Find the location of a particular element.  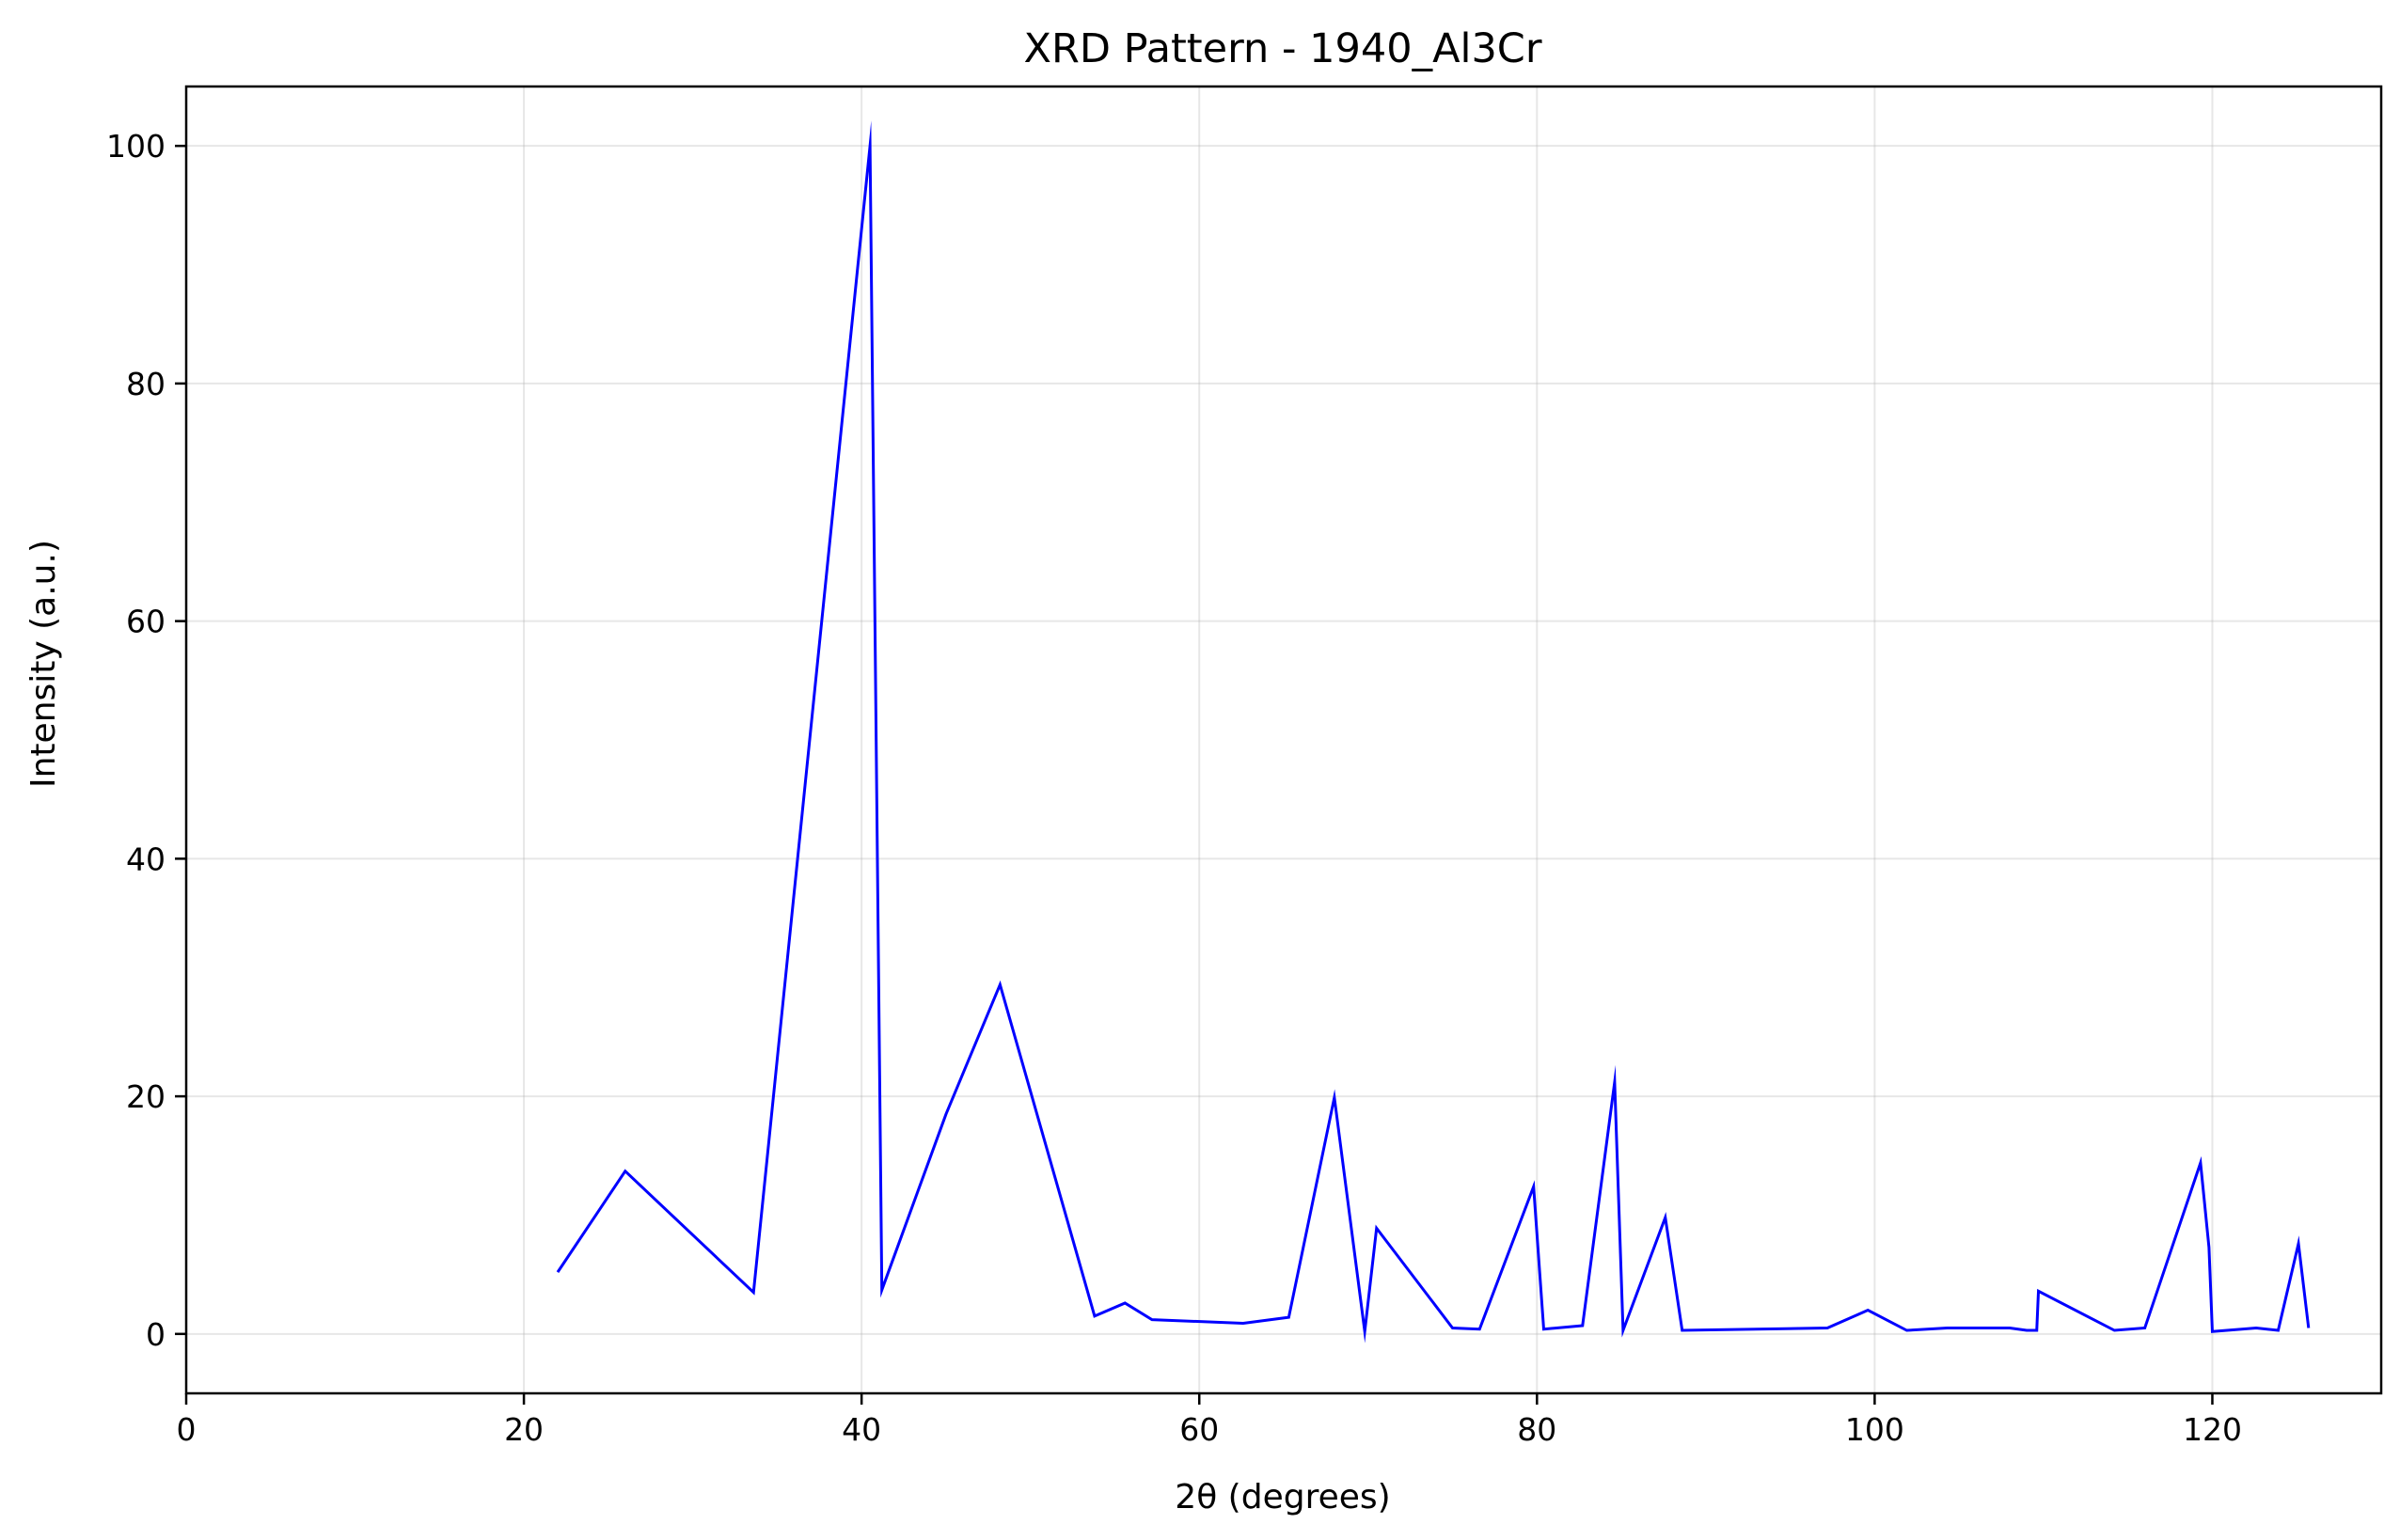

x-tick-label: 60 is located at coordinates (1199, 1429).